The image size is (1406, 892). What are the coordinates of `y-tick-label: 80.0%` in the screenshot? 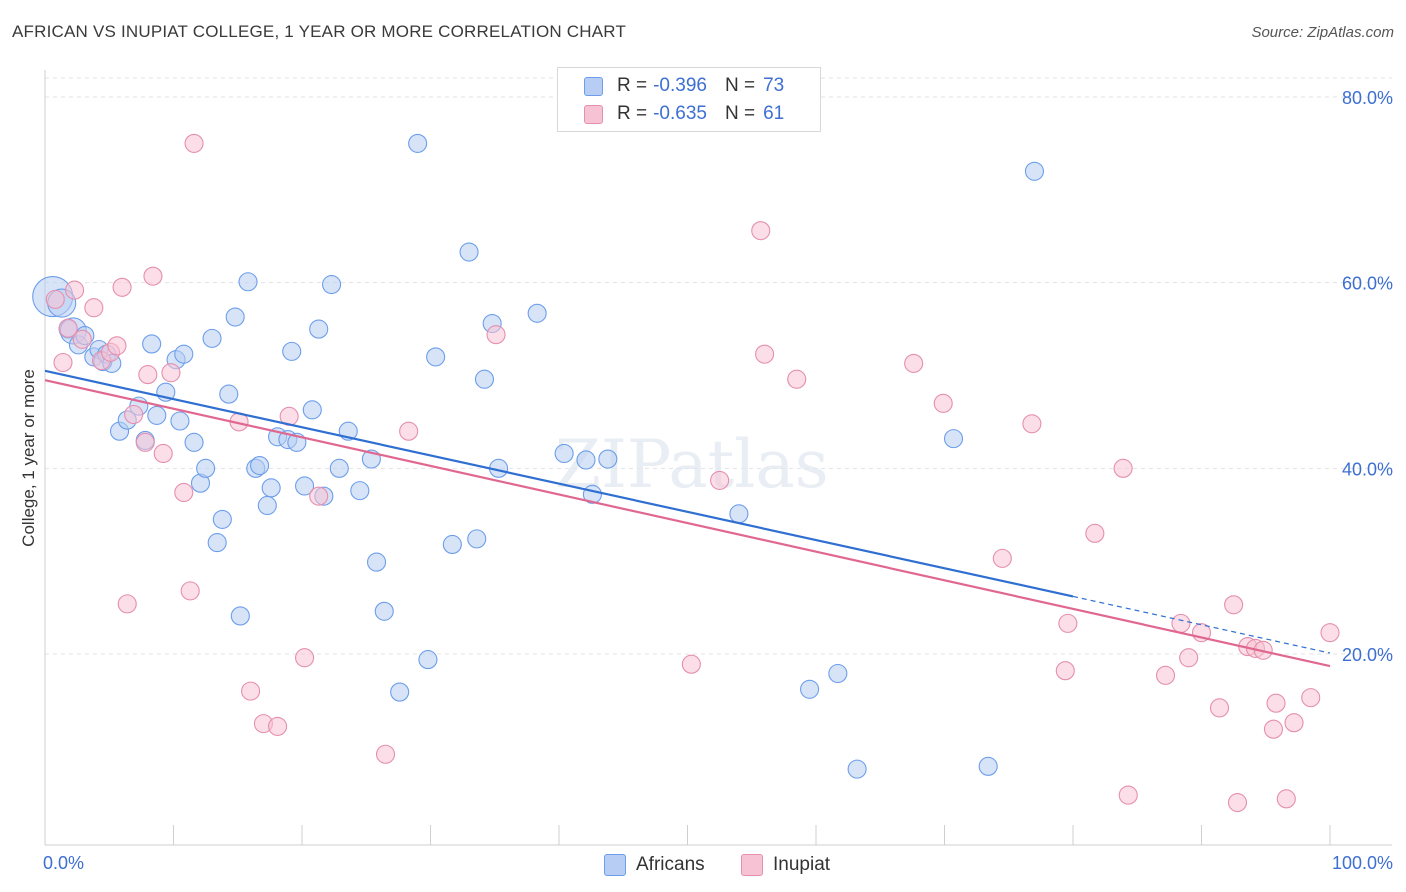 It's located at (1367, 98).